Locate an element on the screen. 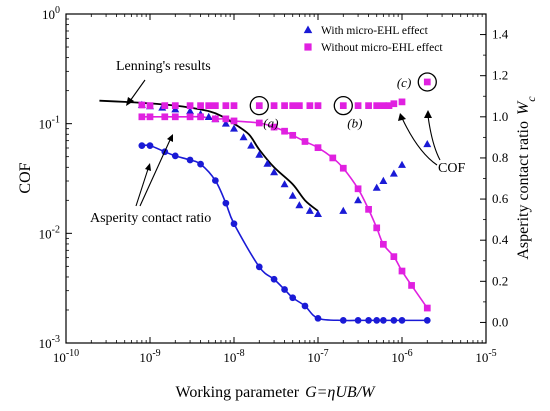  y-axis-left-label: COF is located at coordinates (25, 177).